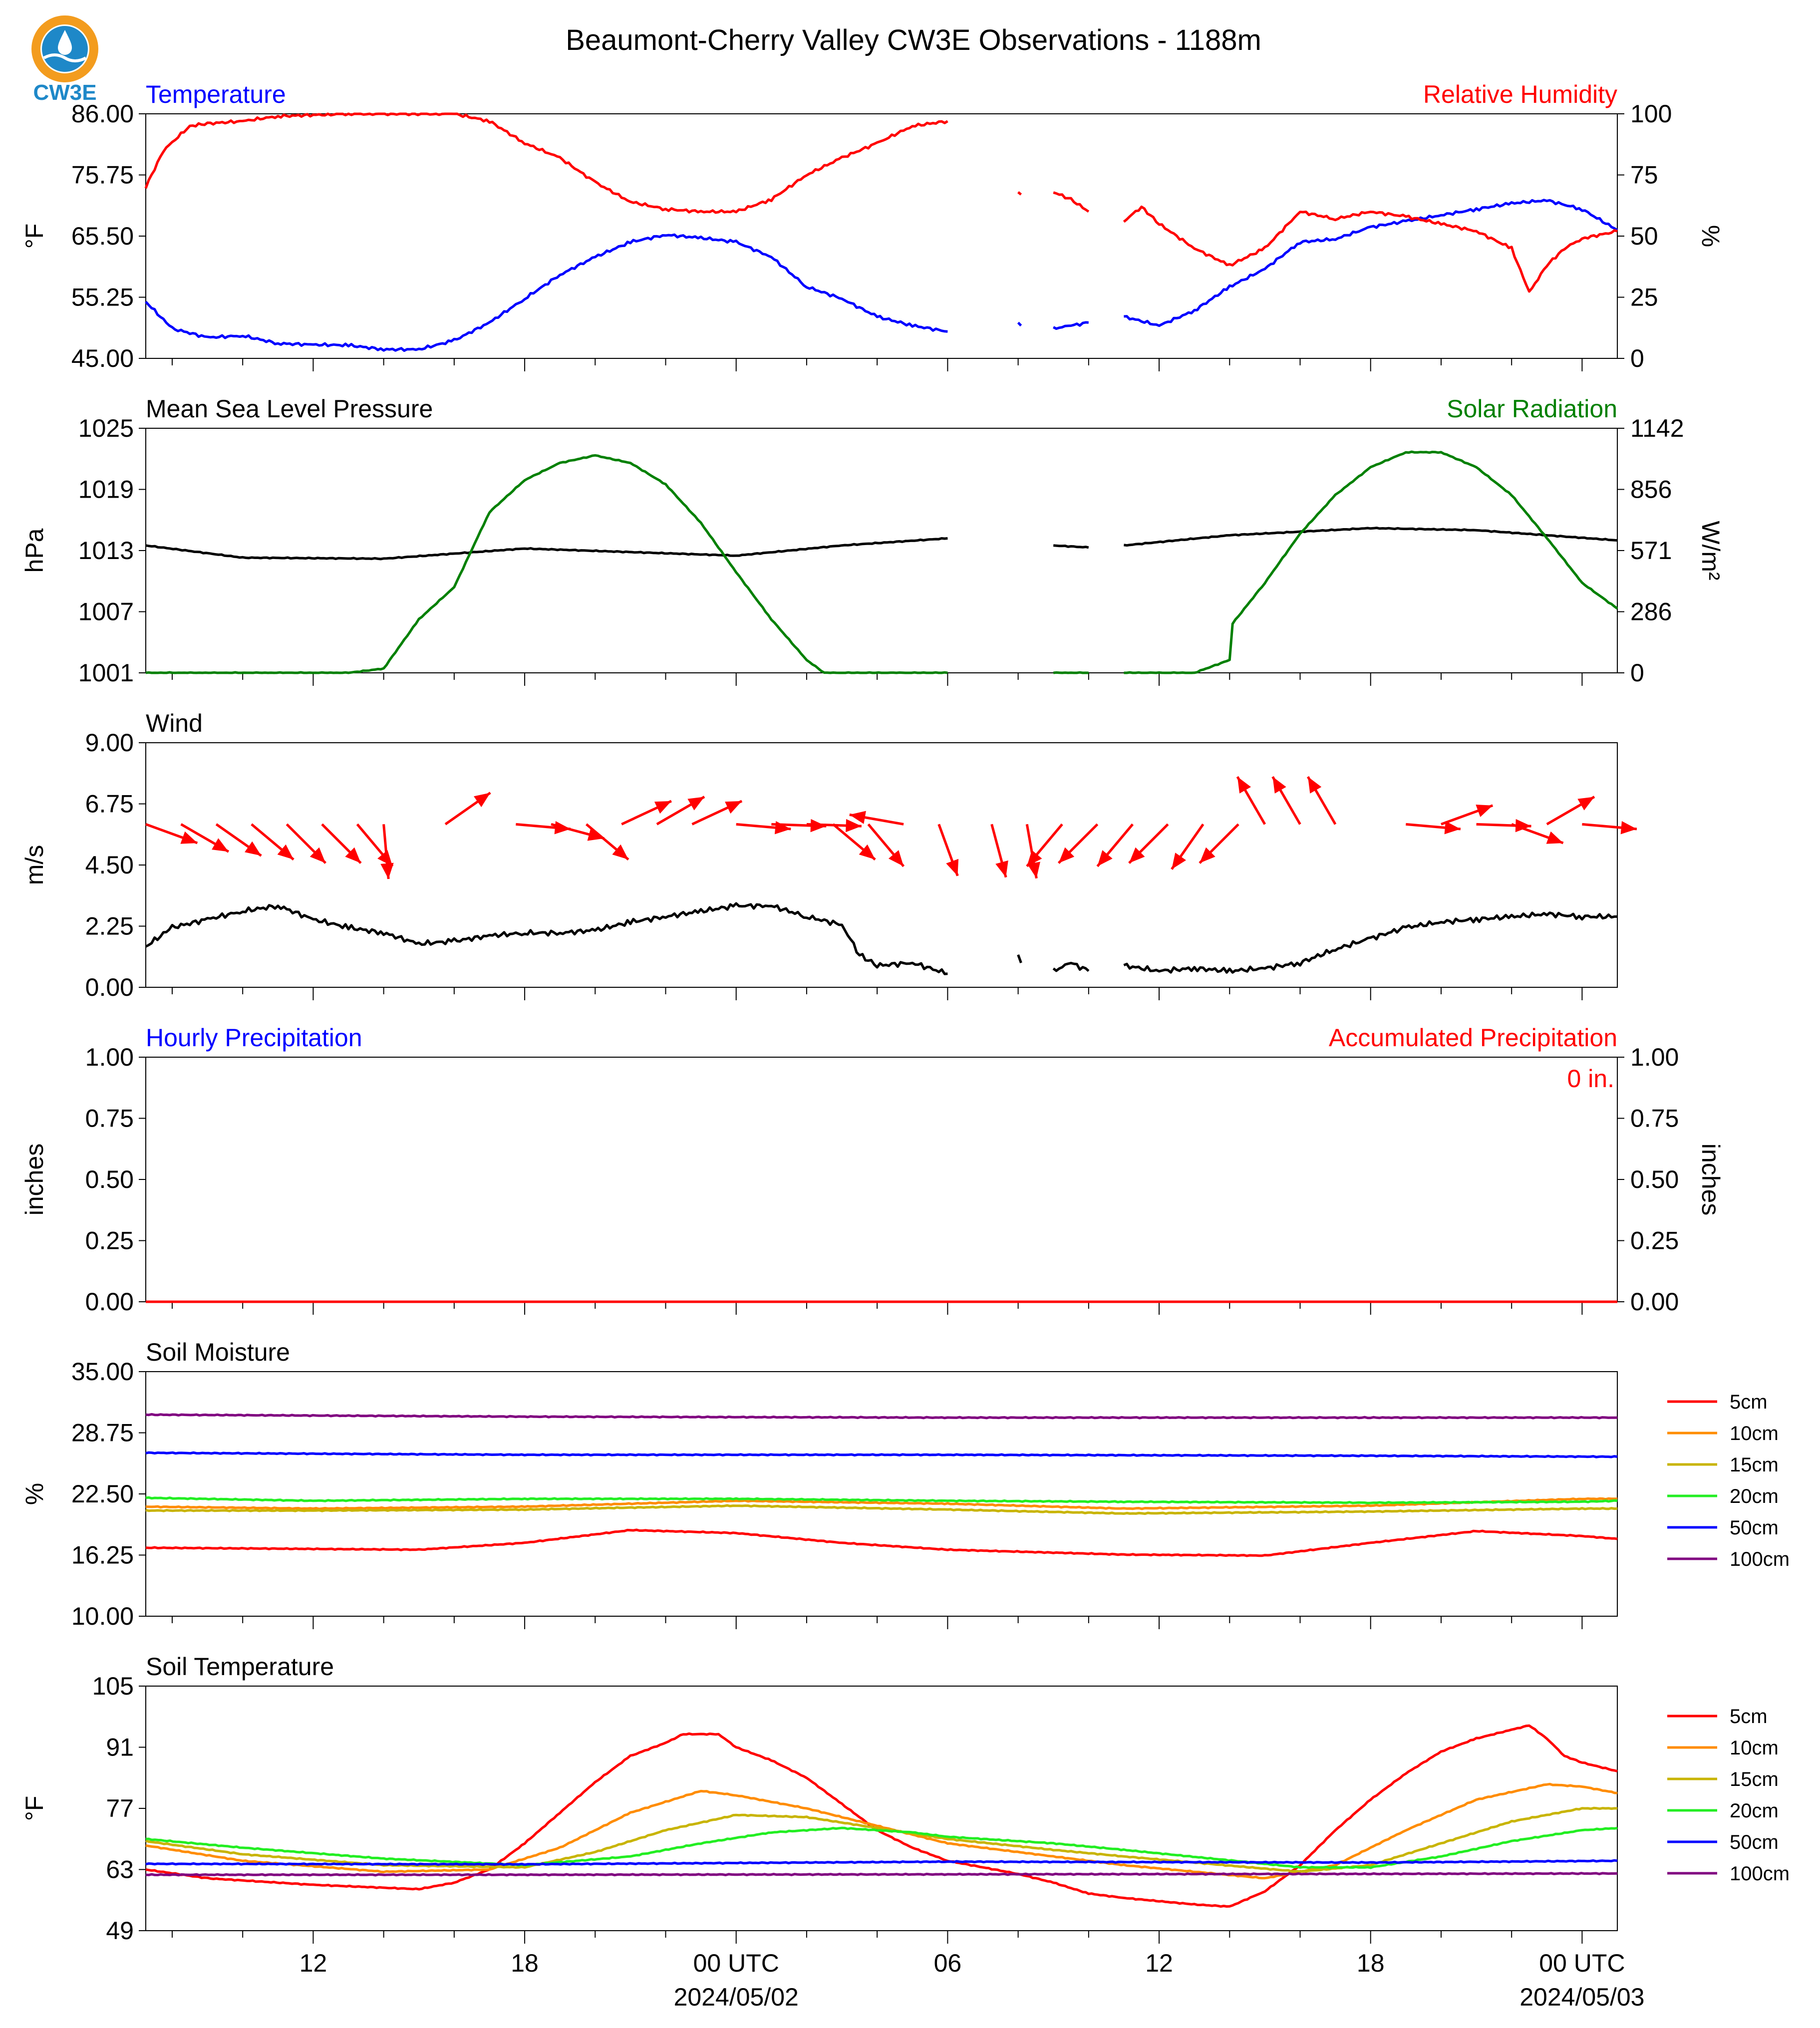  I want to click on y-tick-label: 4.50, so click(109, 865).